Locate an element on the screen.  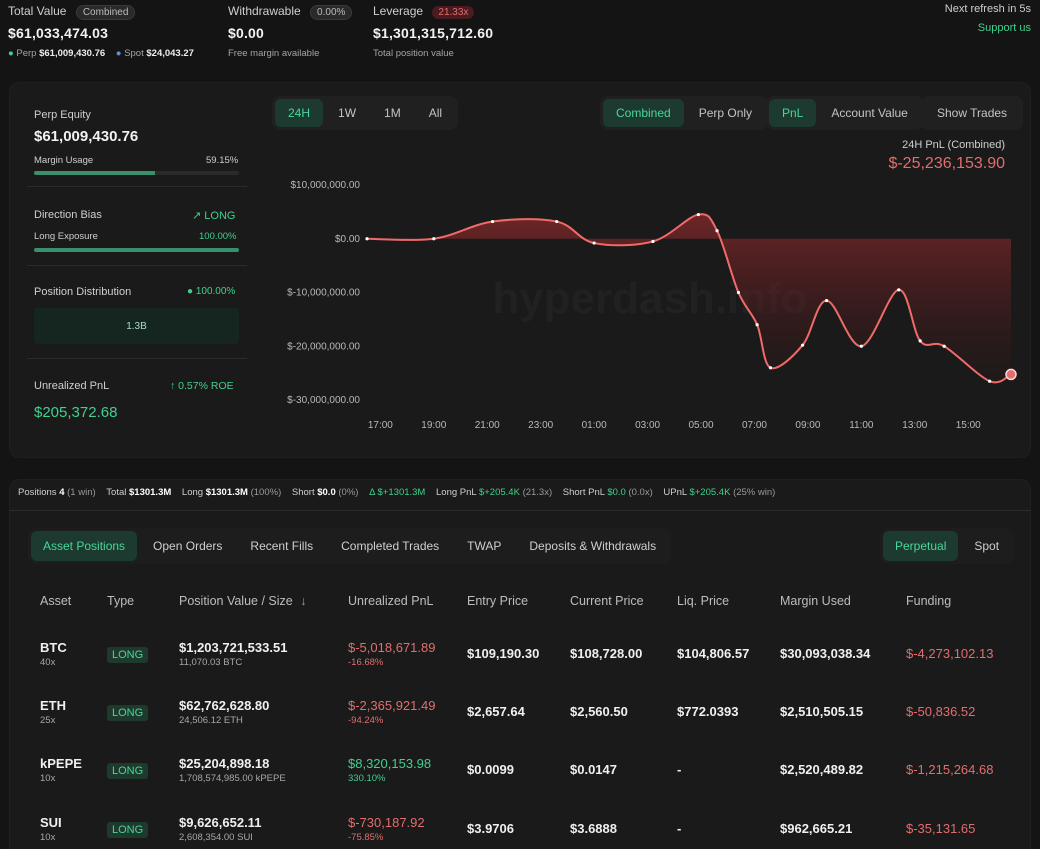
asset-symbol: BTC is located at coordinates (53, 647).